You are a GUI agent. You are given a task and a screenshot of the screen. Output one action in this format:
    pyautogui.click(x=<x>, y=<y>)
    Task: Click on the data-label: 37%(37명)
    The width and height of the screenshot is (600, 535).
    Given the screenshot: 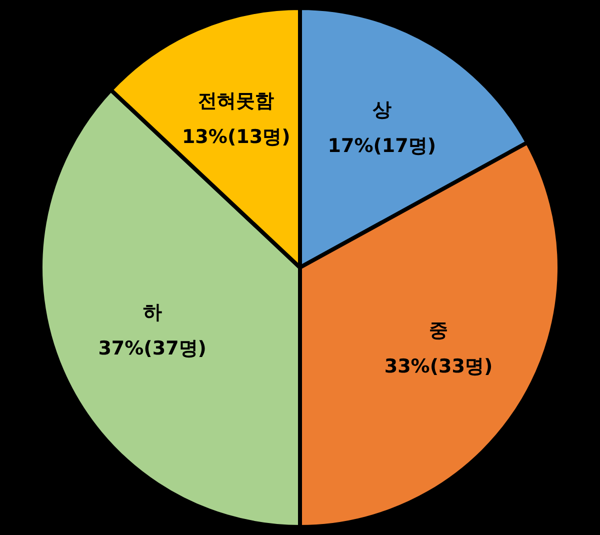 What is the action you would take?
    pyautogui.click(x=152, y=348)
    